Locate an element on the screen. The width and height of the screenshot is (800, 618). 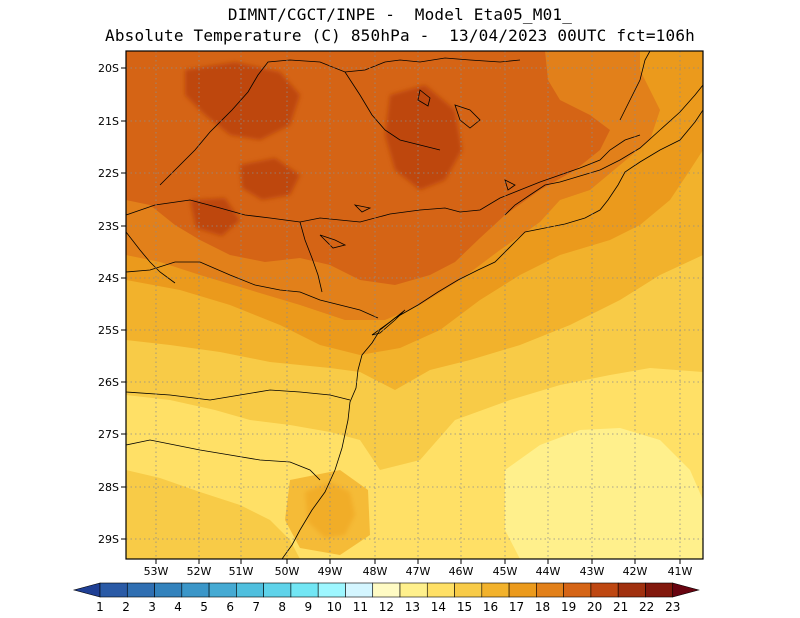
colorbar-label: 4 is located at coordinates (178, 607).